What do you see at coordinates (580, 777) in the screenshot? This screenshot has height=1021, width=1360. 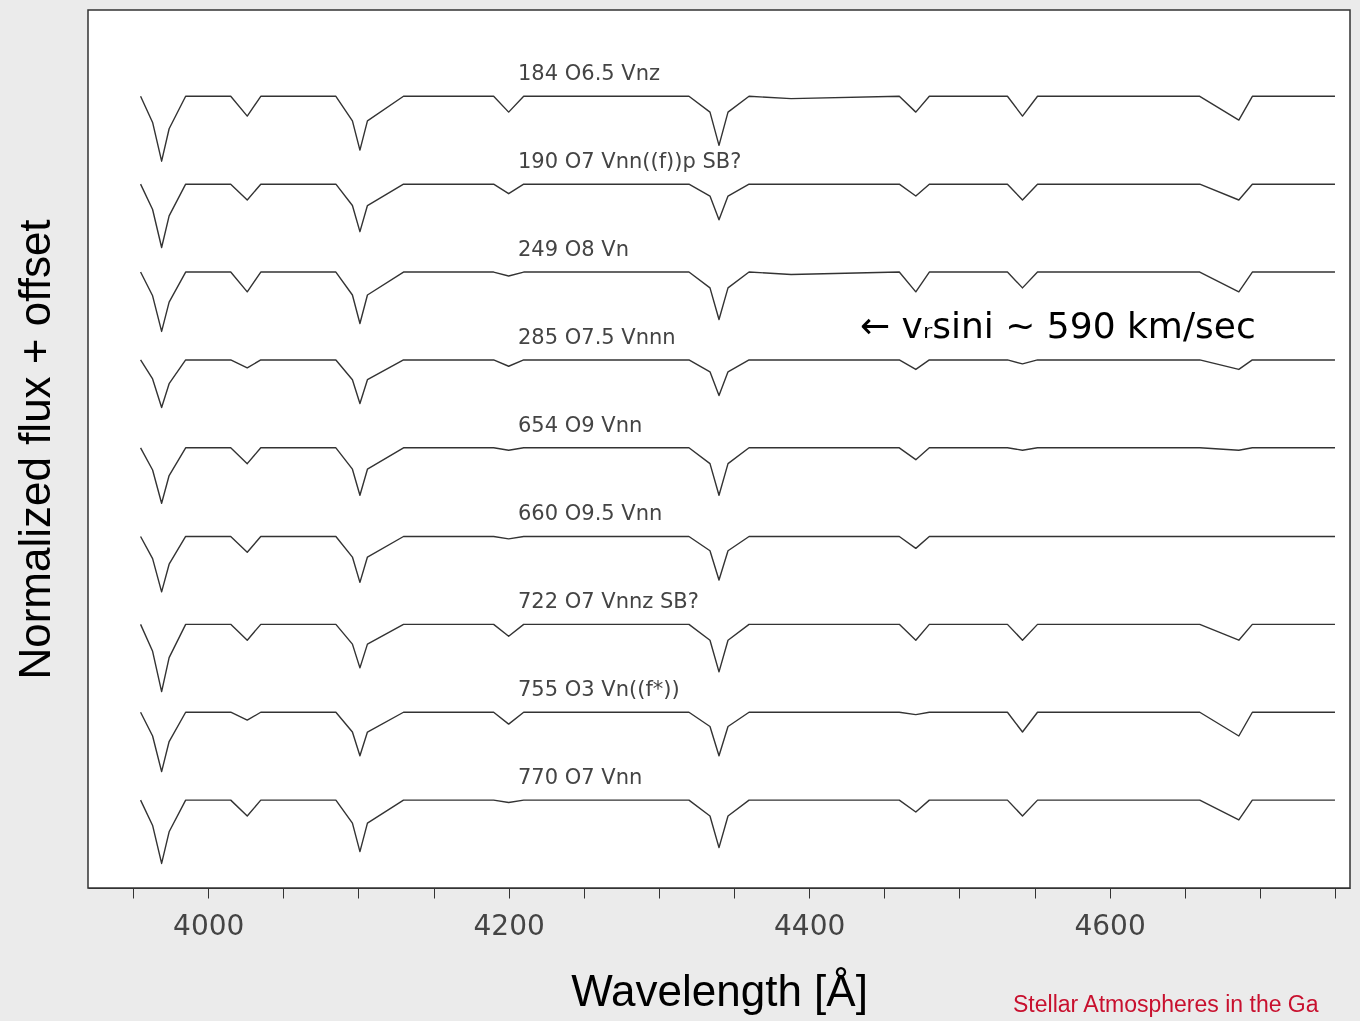 I see `series-label: 770 O7 Vnn` at bounding box center [580, 777].